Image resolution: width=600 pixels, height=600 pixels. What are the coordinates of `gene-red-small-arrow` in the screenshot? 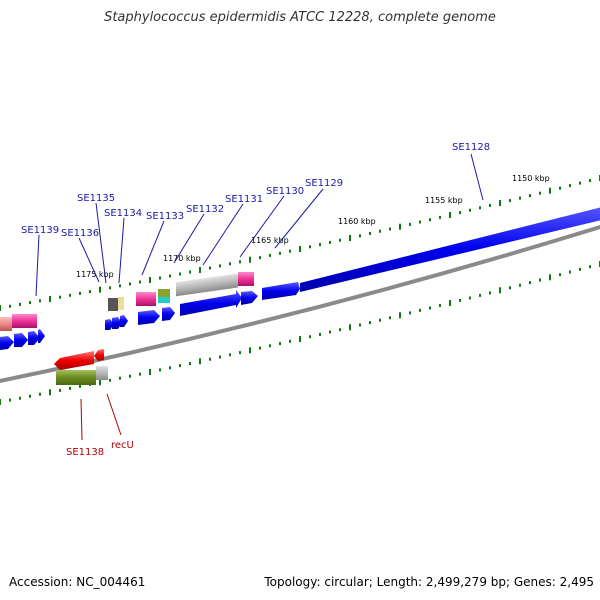 It's located at (99, 355).